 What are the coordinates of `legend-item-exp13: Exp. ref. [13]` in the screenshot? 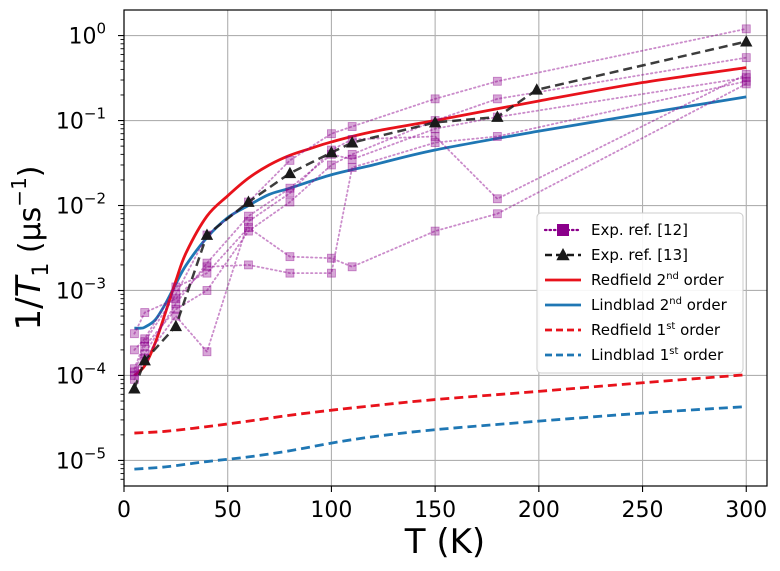 It's located at (616, 255).